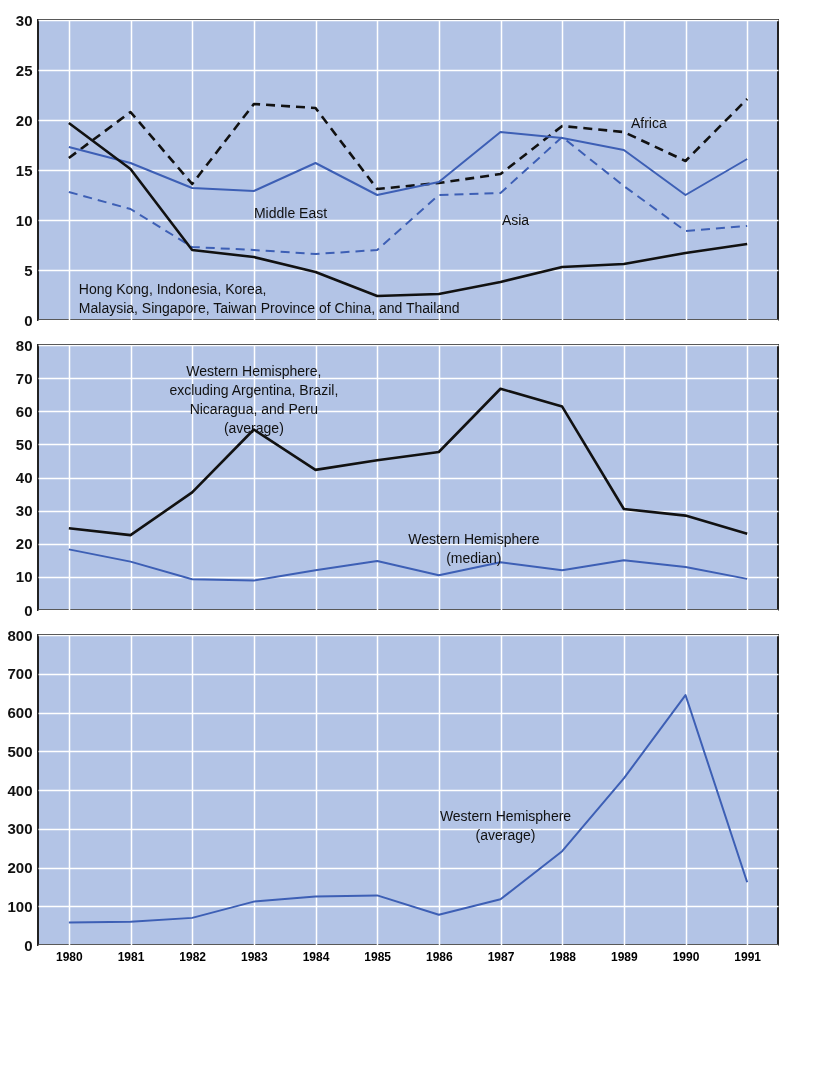 This screenshot has height=1086, width=816. What do you see at coordinates (505, 826) in the screenshot?
I see `series-label: Western Hemisphere (average)` at bounding box center [505, 826].